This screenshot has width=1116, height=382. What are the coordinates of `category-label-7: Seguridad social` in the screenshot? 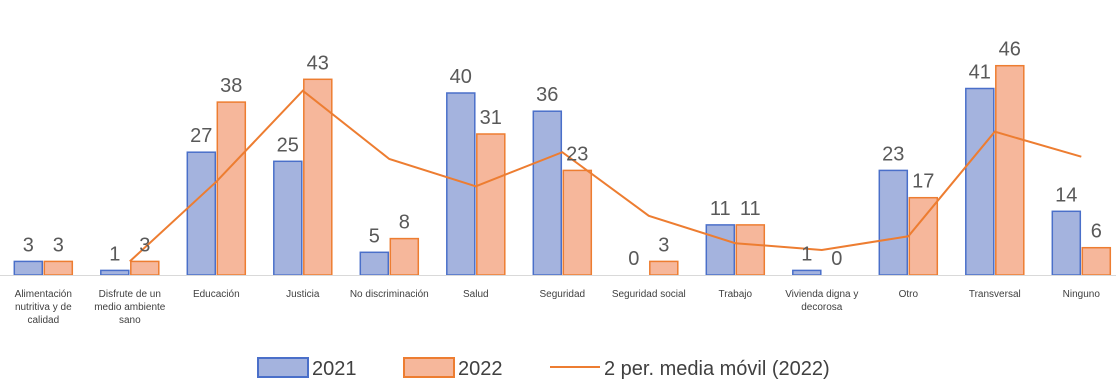 It's located at (649, 294).